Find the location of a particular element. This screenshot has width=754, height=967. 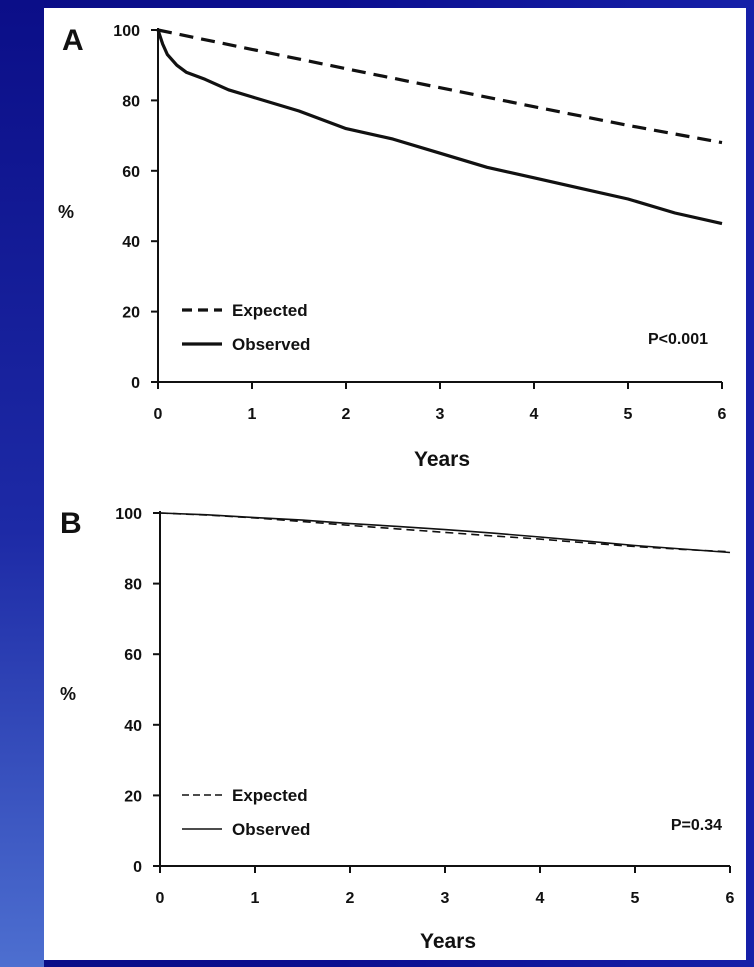

panel-label: A is located at coordinates (73, 40).